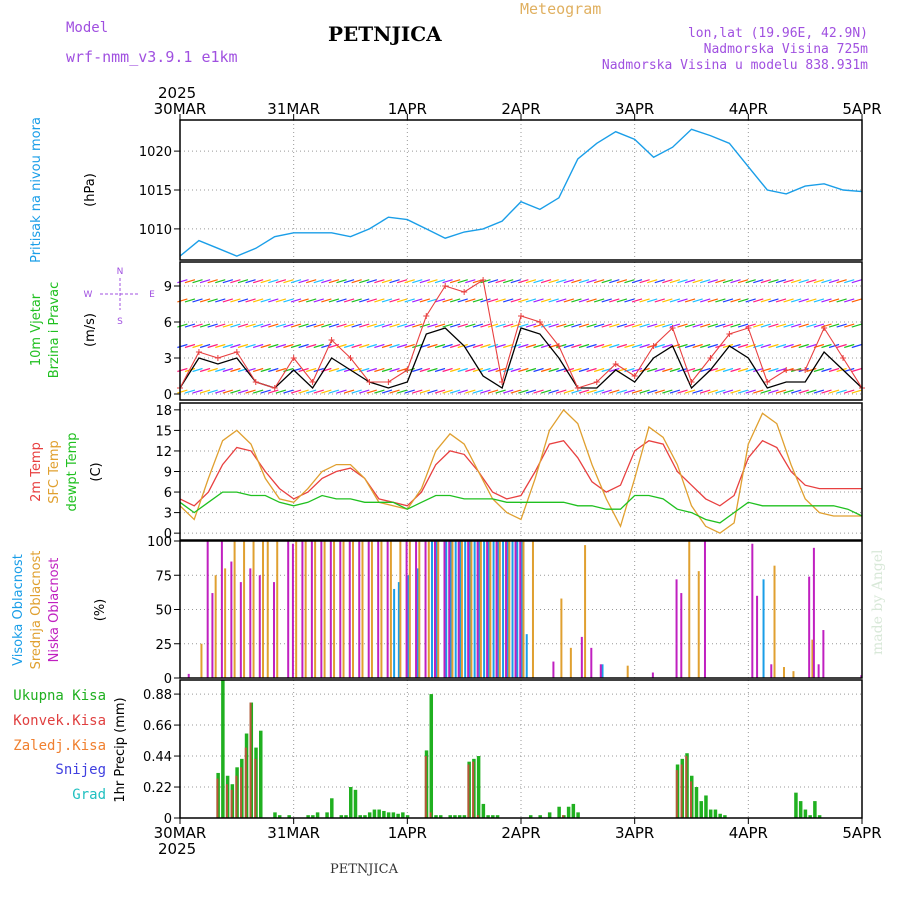 This screenshot has width=900, height=900. Describe the element at coordinates (561, 9) in the screenshot. I see `product-title: Meteogram` at that location.